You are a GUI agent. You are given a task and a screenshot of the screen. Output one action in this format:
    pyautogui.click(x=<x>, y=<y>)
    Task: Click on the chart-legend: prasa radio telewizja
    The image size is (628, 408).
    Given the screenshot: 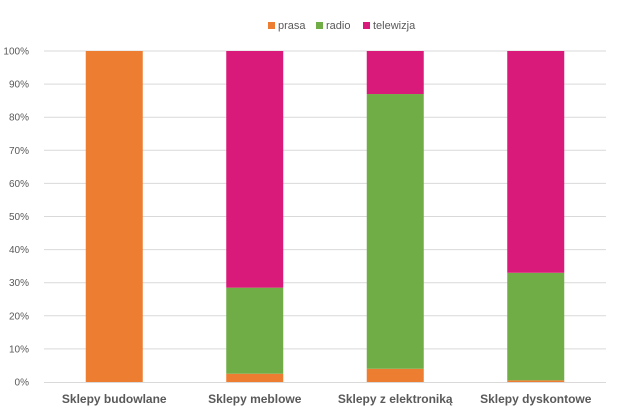 What is the action you would take?
    pyautogui.click(x=342, y=26)
    